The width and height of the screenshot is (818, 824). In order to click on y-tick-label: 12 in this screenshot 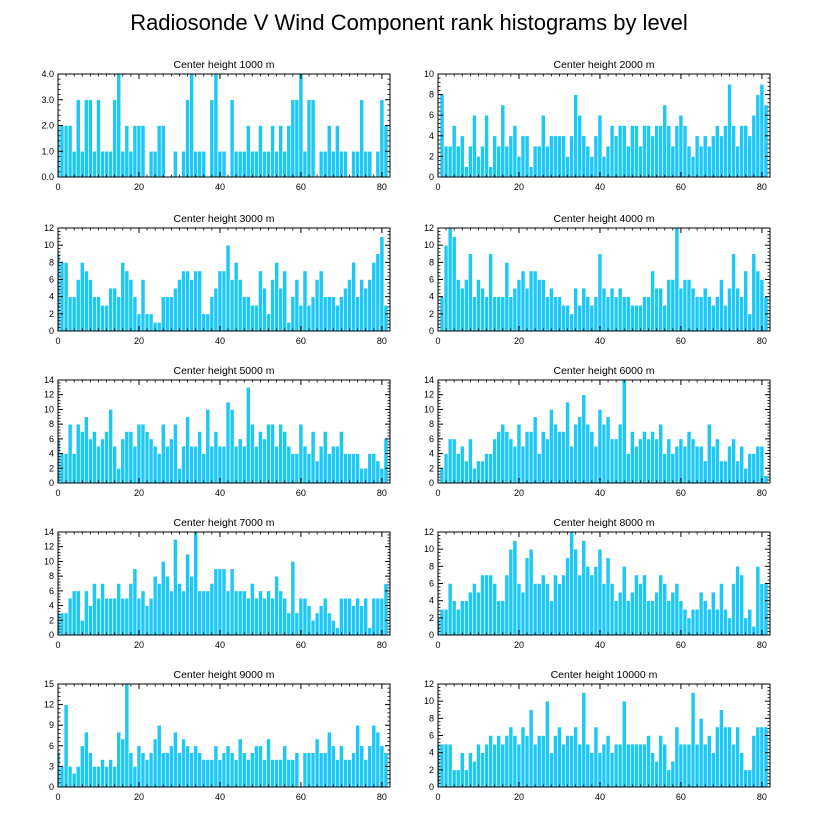, I will do `click(49, 395)`.